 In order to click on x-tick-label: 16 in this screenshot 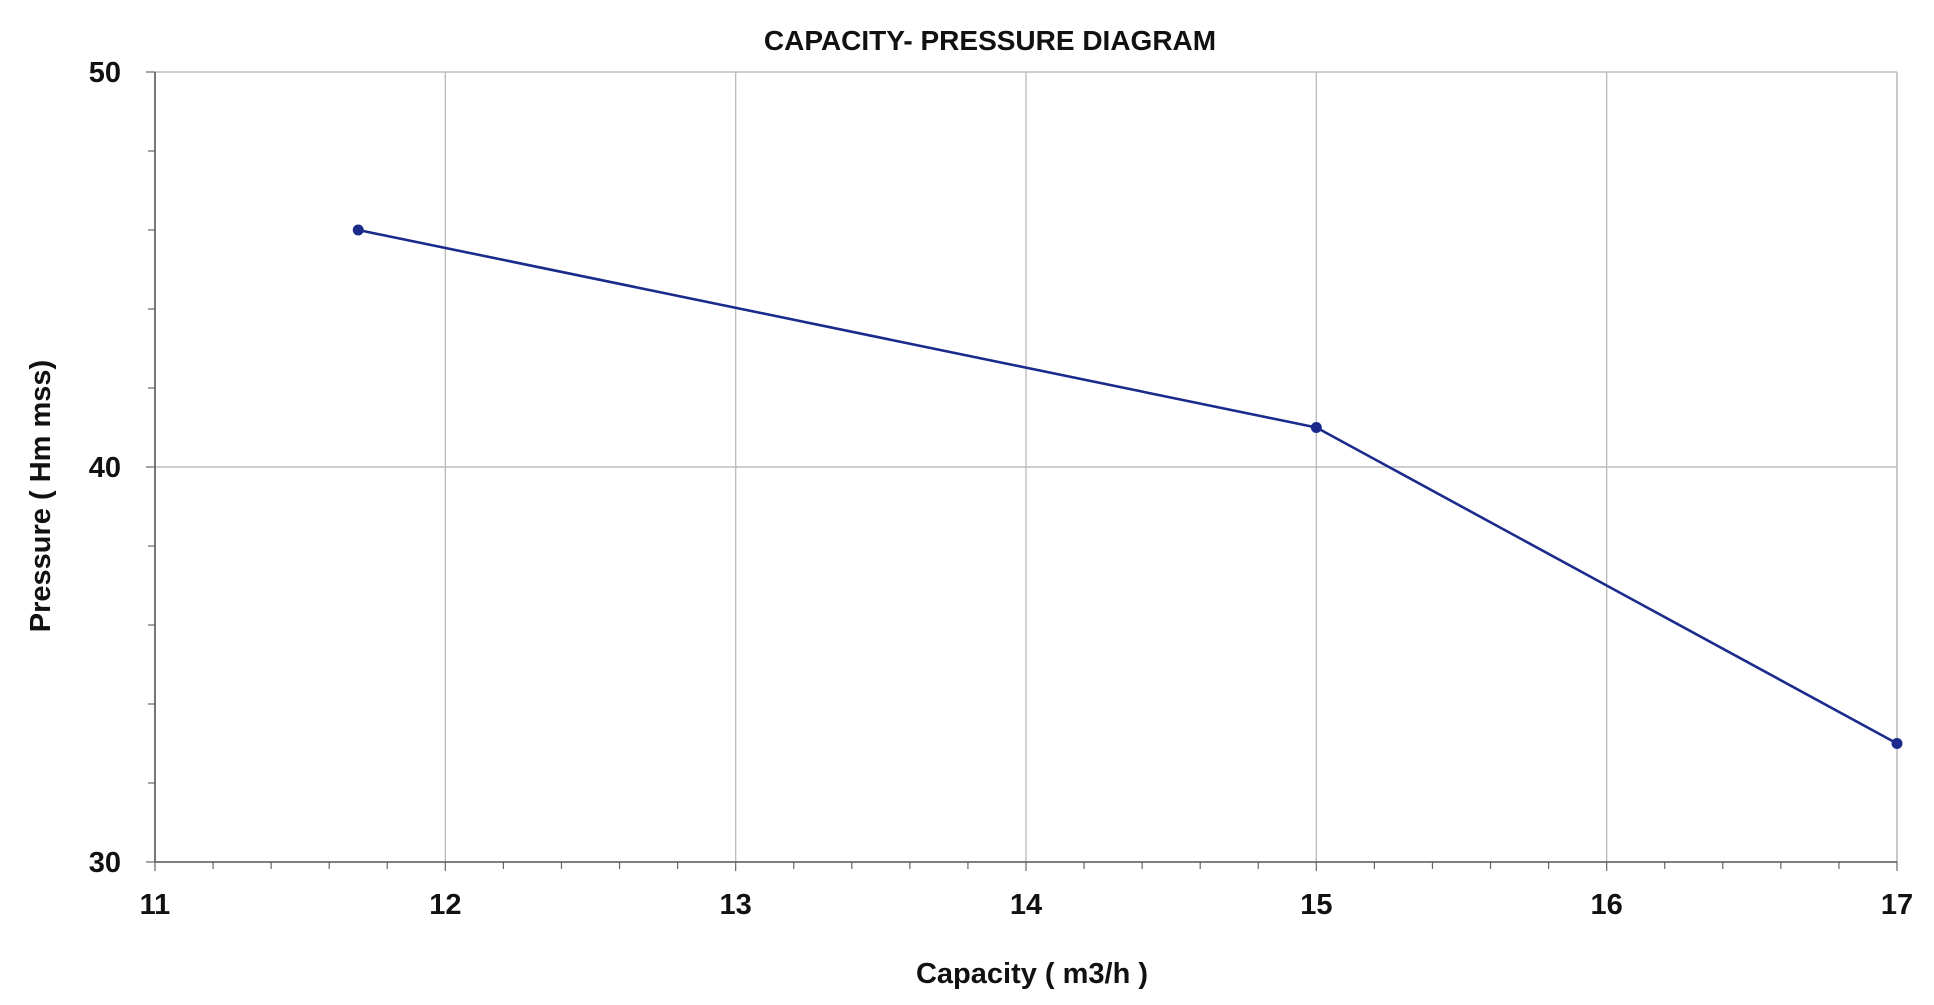, I will do `click(1607, 905)`.